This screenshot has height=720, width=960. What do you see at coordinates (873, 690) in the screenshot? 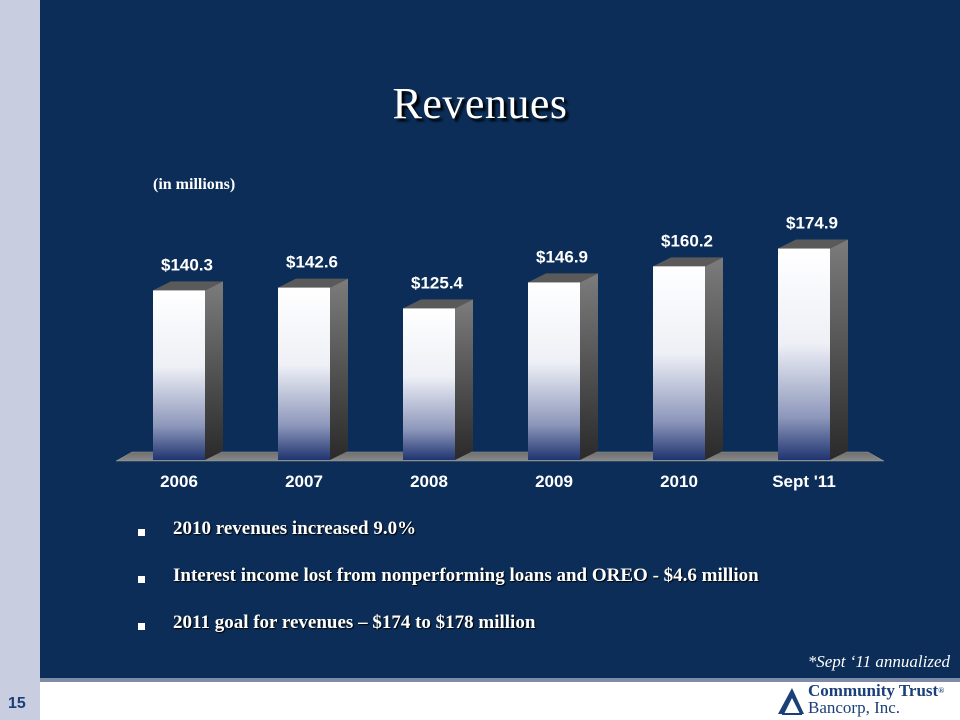
I see `logo-name: Community Trust` at bounding box center [873, 690].